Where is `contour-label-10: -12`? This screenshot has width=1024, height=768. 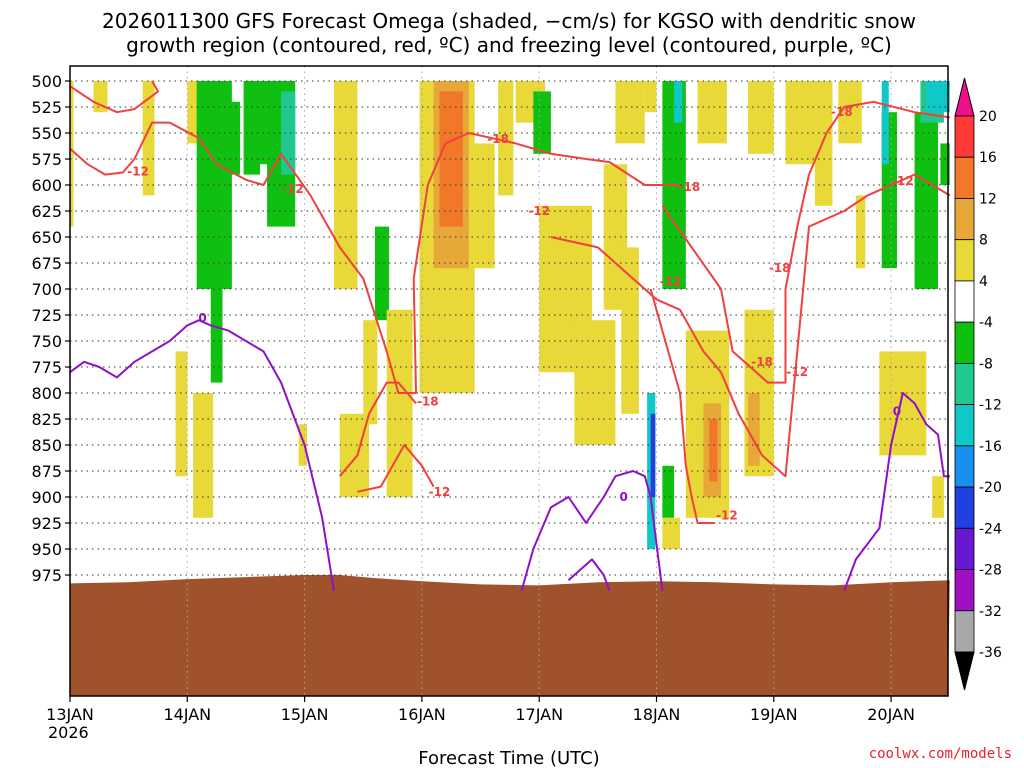 contour-label-10: -12 is located at coordinates (797, 372).